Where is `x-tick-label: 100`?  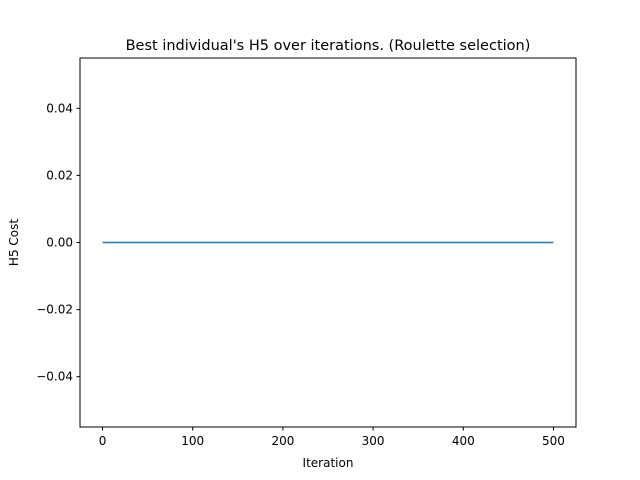 x-tick-label: 100 is located at coordinates (192, 441).